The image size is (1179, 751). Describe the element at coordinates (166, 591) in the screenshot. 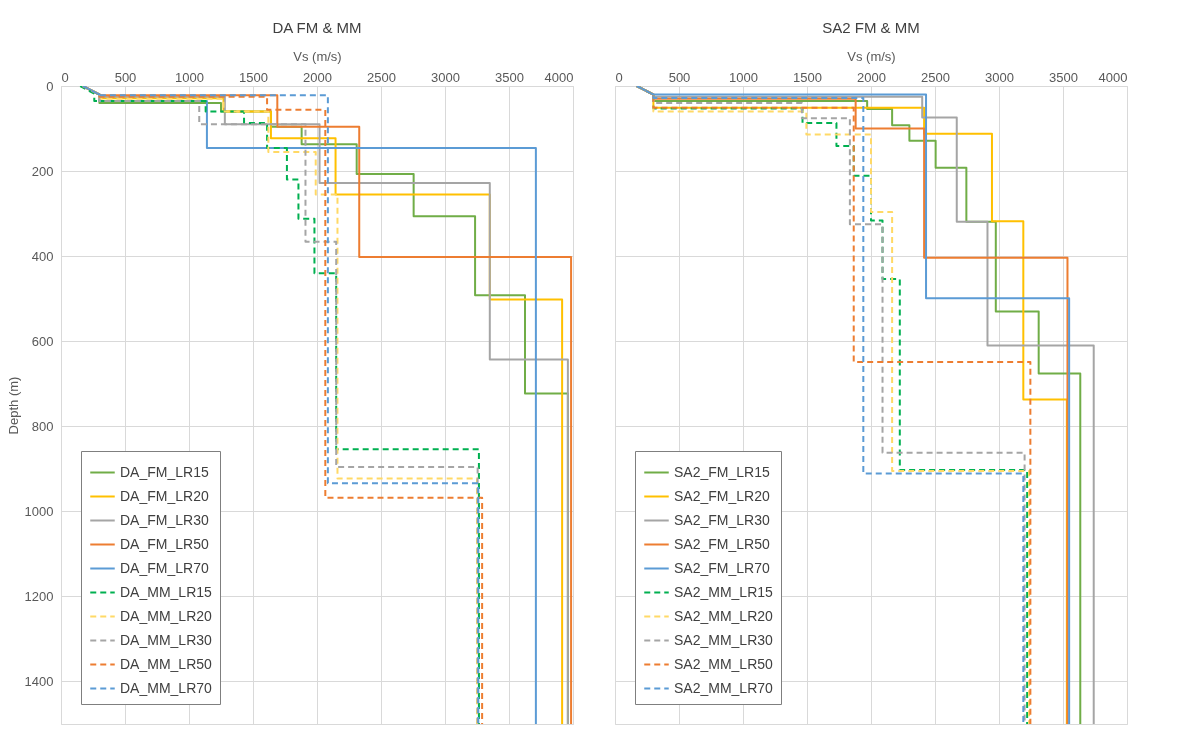

I see `legend-label: DA_MM_LR15` at that location.